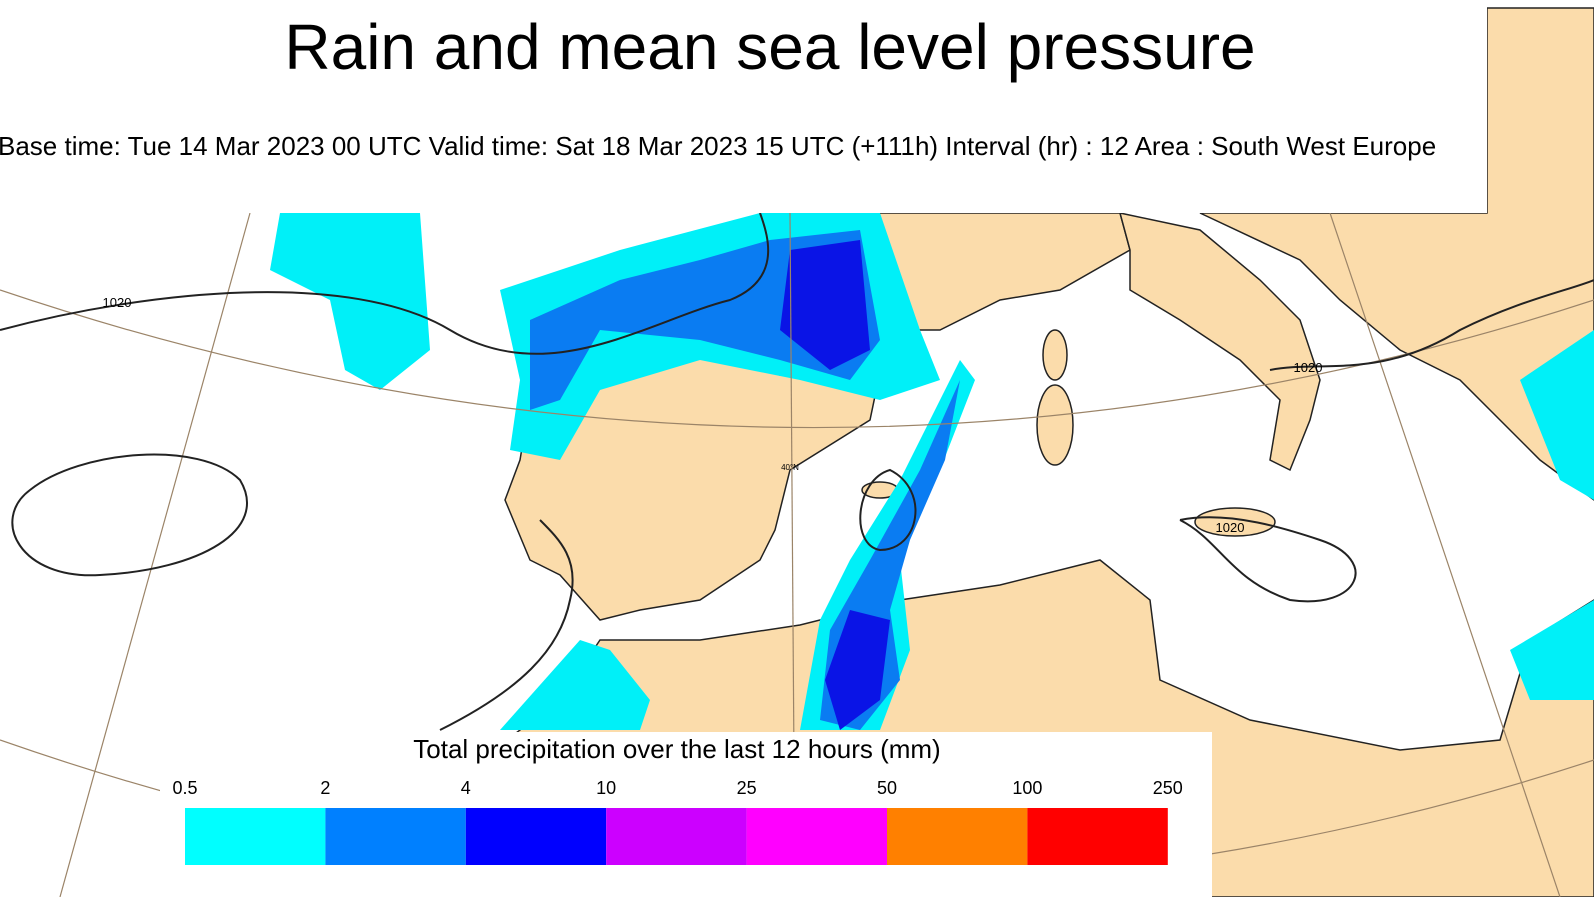 The height and width of the screenshot is (897, 1594). I want to click on italy, so click(1219, 342).